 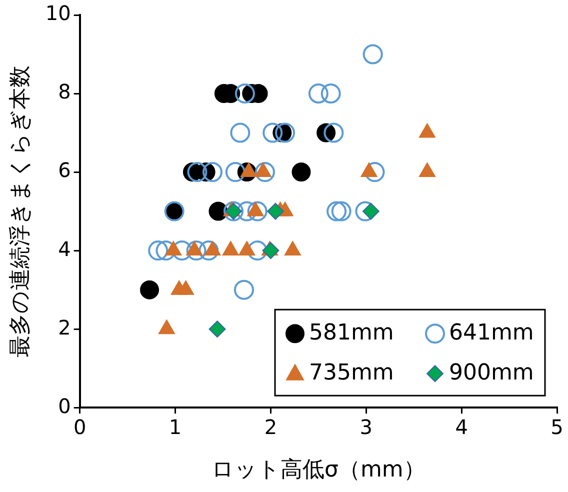 What do you see at coordinates (175, 426) in the screenshot?
I see `x-tick-label: 1` at bounding box center [175, 426].